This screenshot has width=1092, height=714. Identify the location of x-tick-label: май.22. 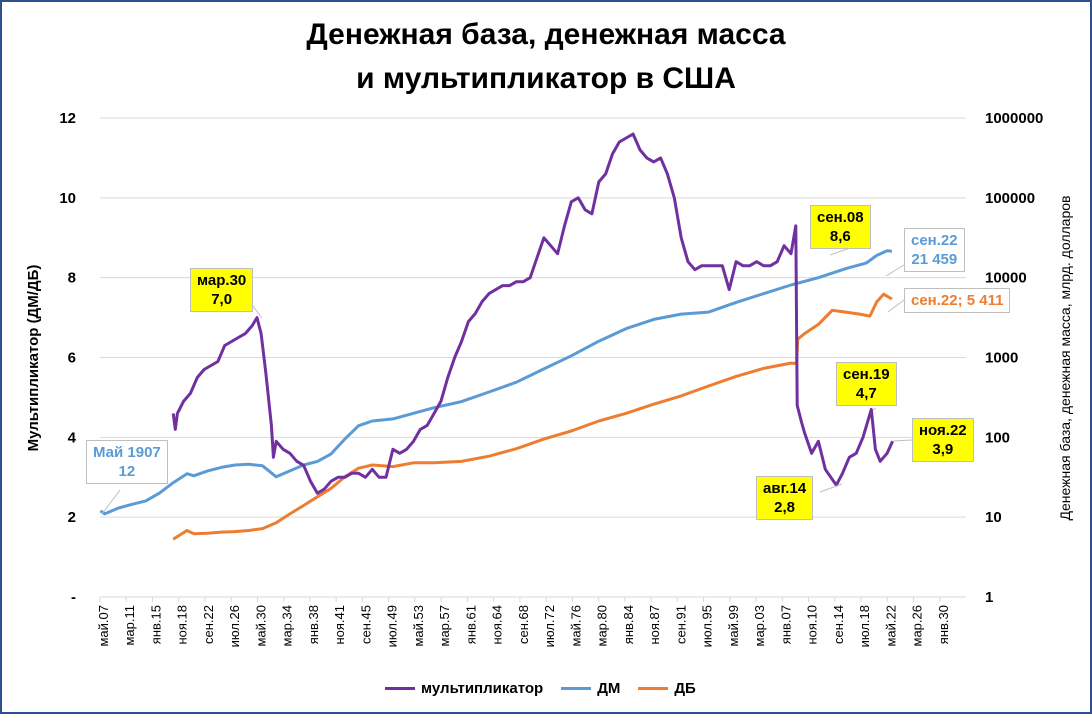
(890, 626).